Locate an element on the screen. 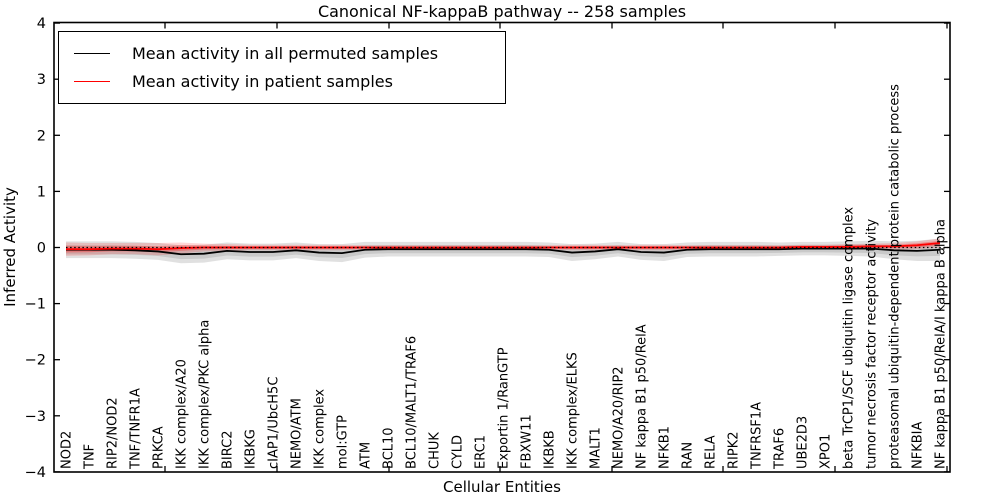  x-category-label: NEMO/A20/RIP2 is located at coordinates (619, 417).